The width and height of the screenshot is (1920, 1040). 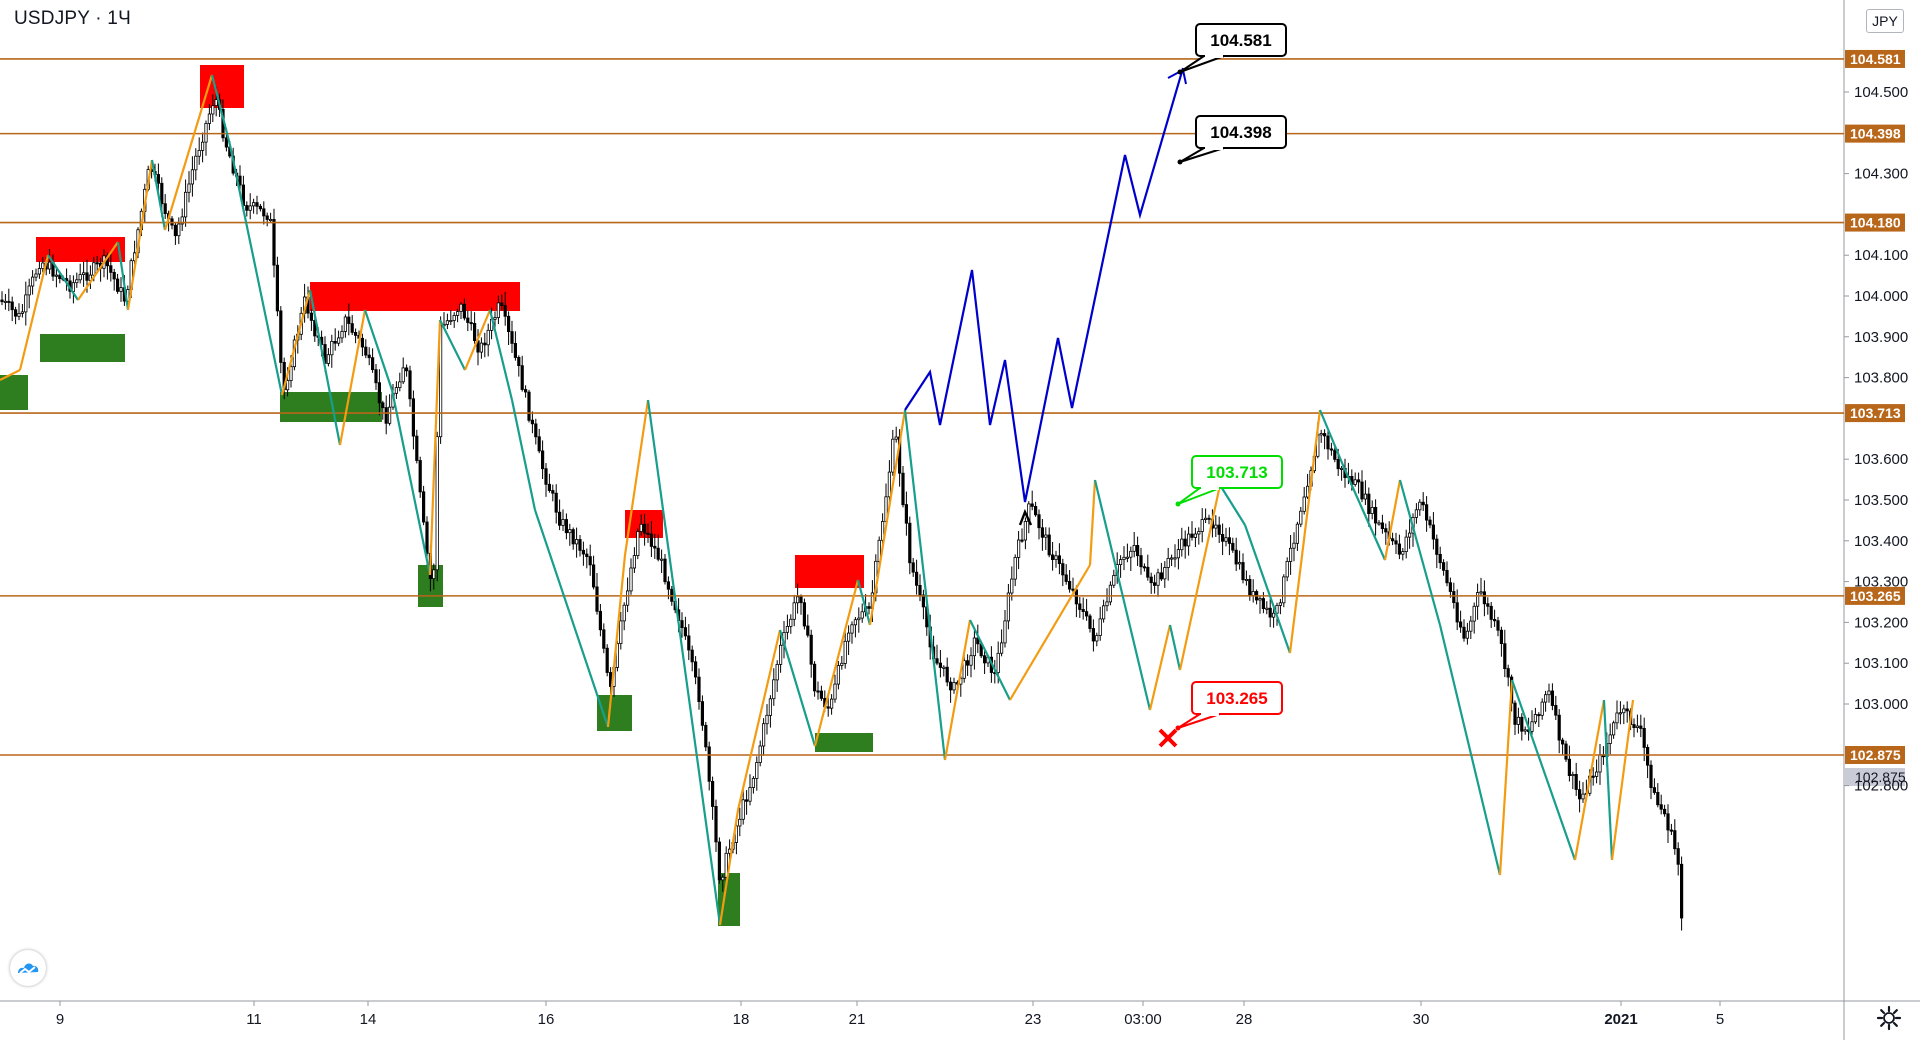 What do you see at coordinates (1875, 222) in the screenshot?
I see `price-tag: 104.180` at bounding box center [1875, 222].